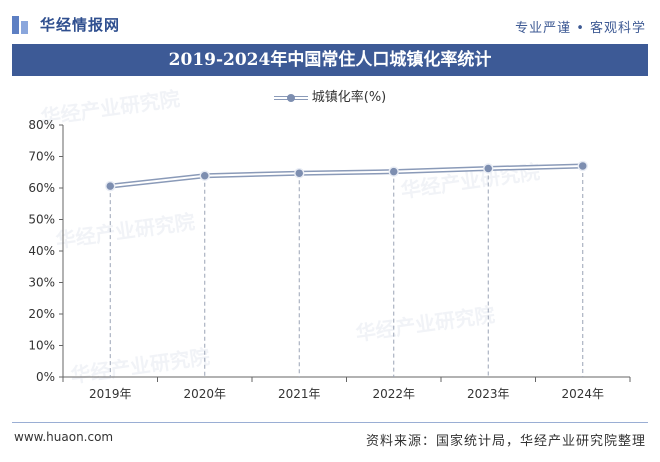 This screenshot has height=462, width=660. Describe the element at coordinates (23, 24) in the screenshot. I see `logo-icon` at that location.